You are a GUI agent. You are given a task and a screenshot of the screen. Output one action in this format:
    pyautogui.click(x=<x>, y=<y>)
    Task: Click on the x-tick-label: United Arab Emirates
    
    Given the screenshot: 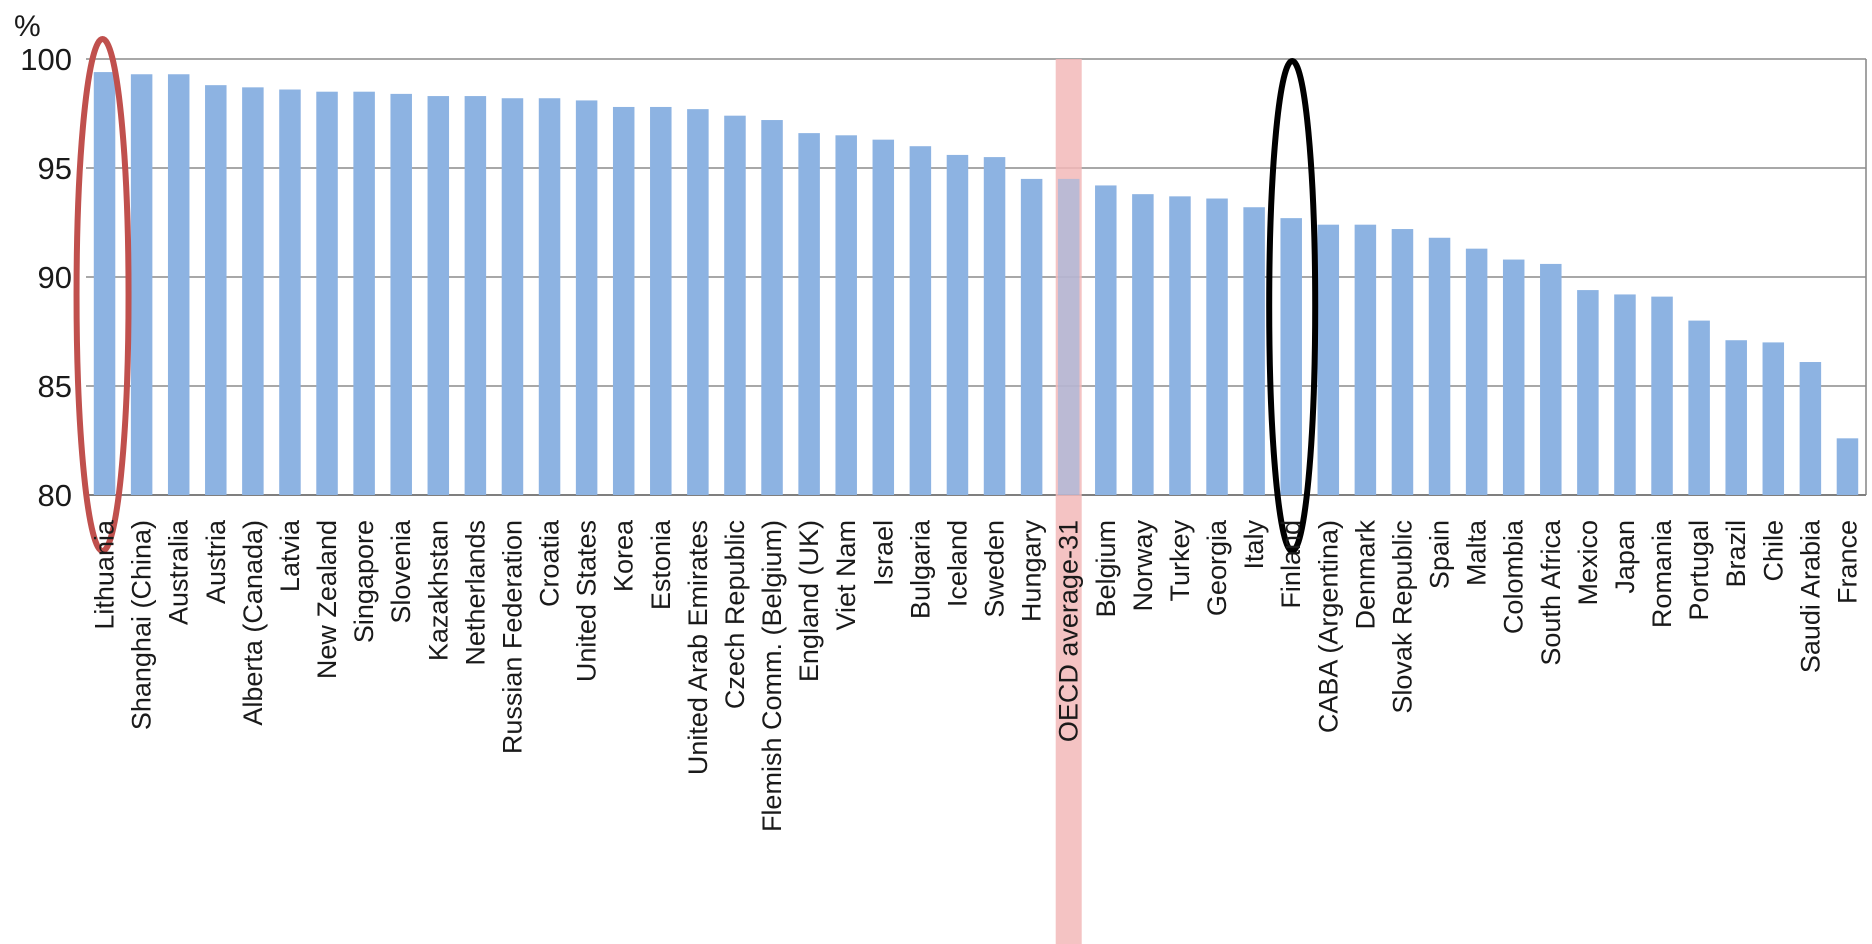 What is the action you would take?
    pyautogui.click(x=698, y=647)
    